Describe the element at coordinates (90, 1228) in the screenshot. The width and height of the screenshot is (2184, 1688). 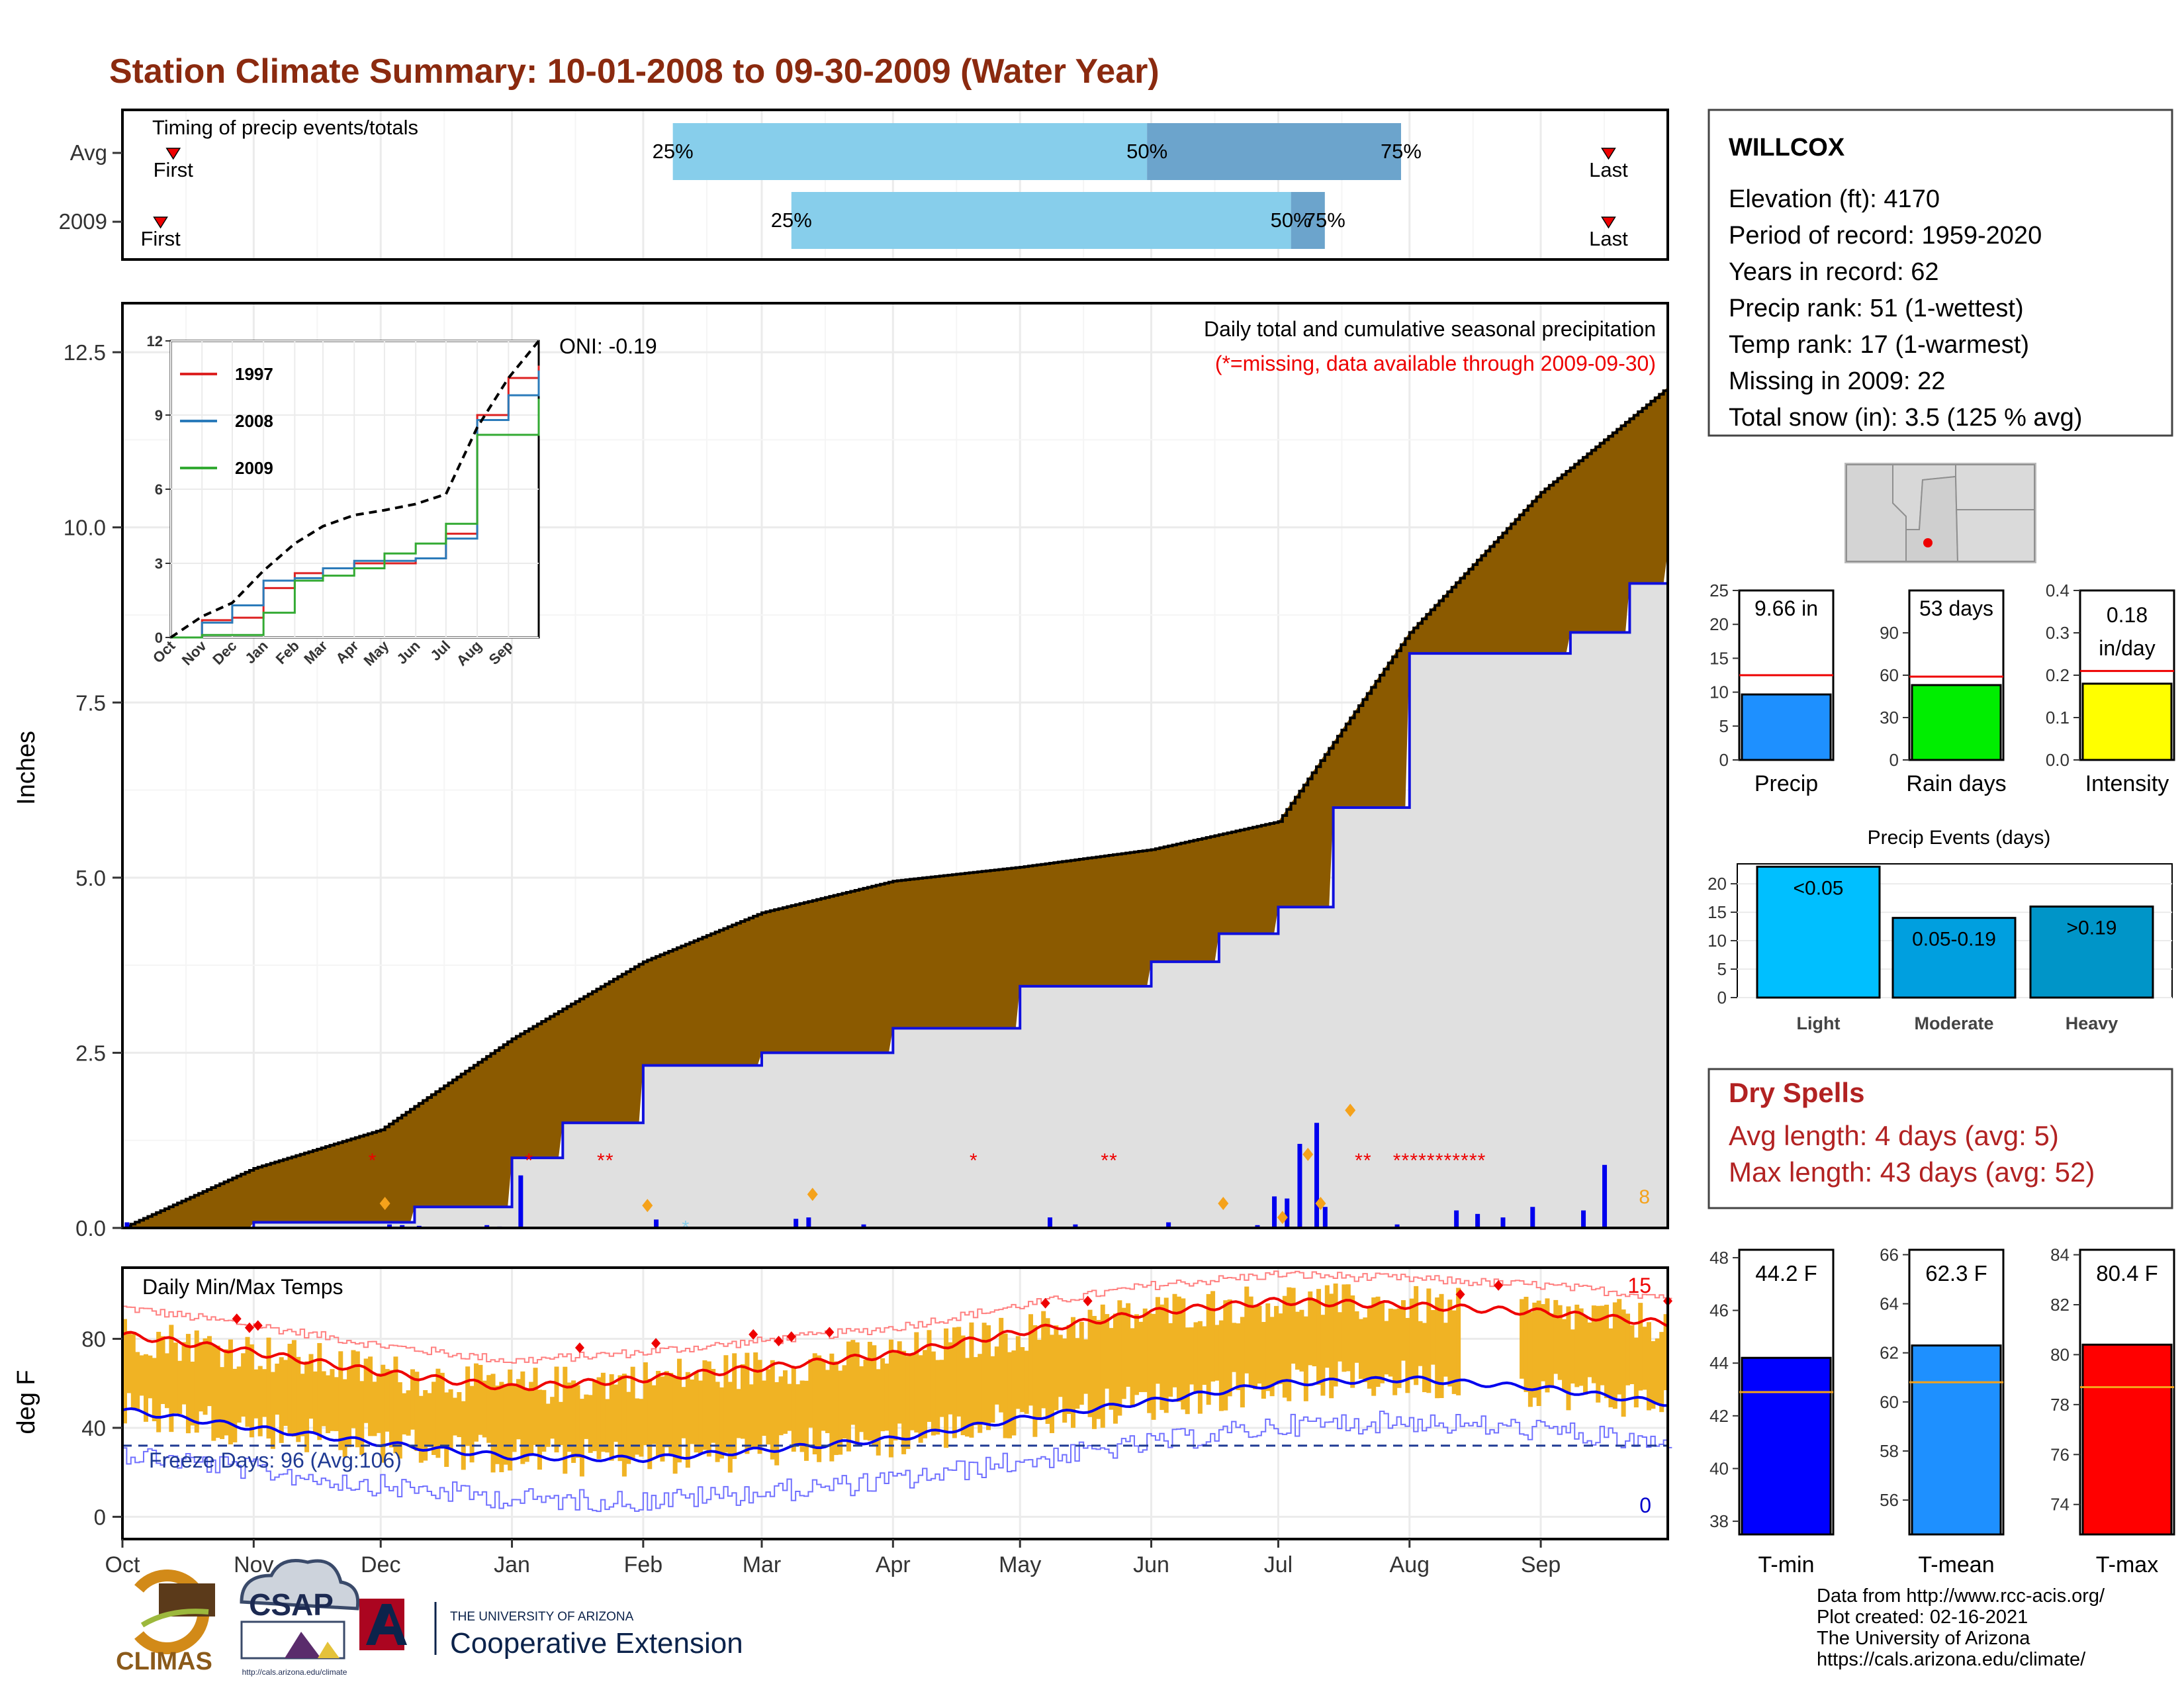
I see `y-tick-label: 0.0` at that location.